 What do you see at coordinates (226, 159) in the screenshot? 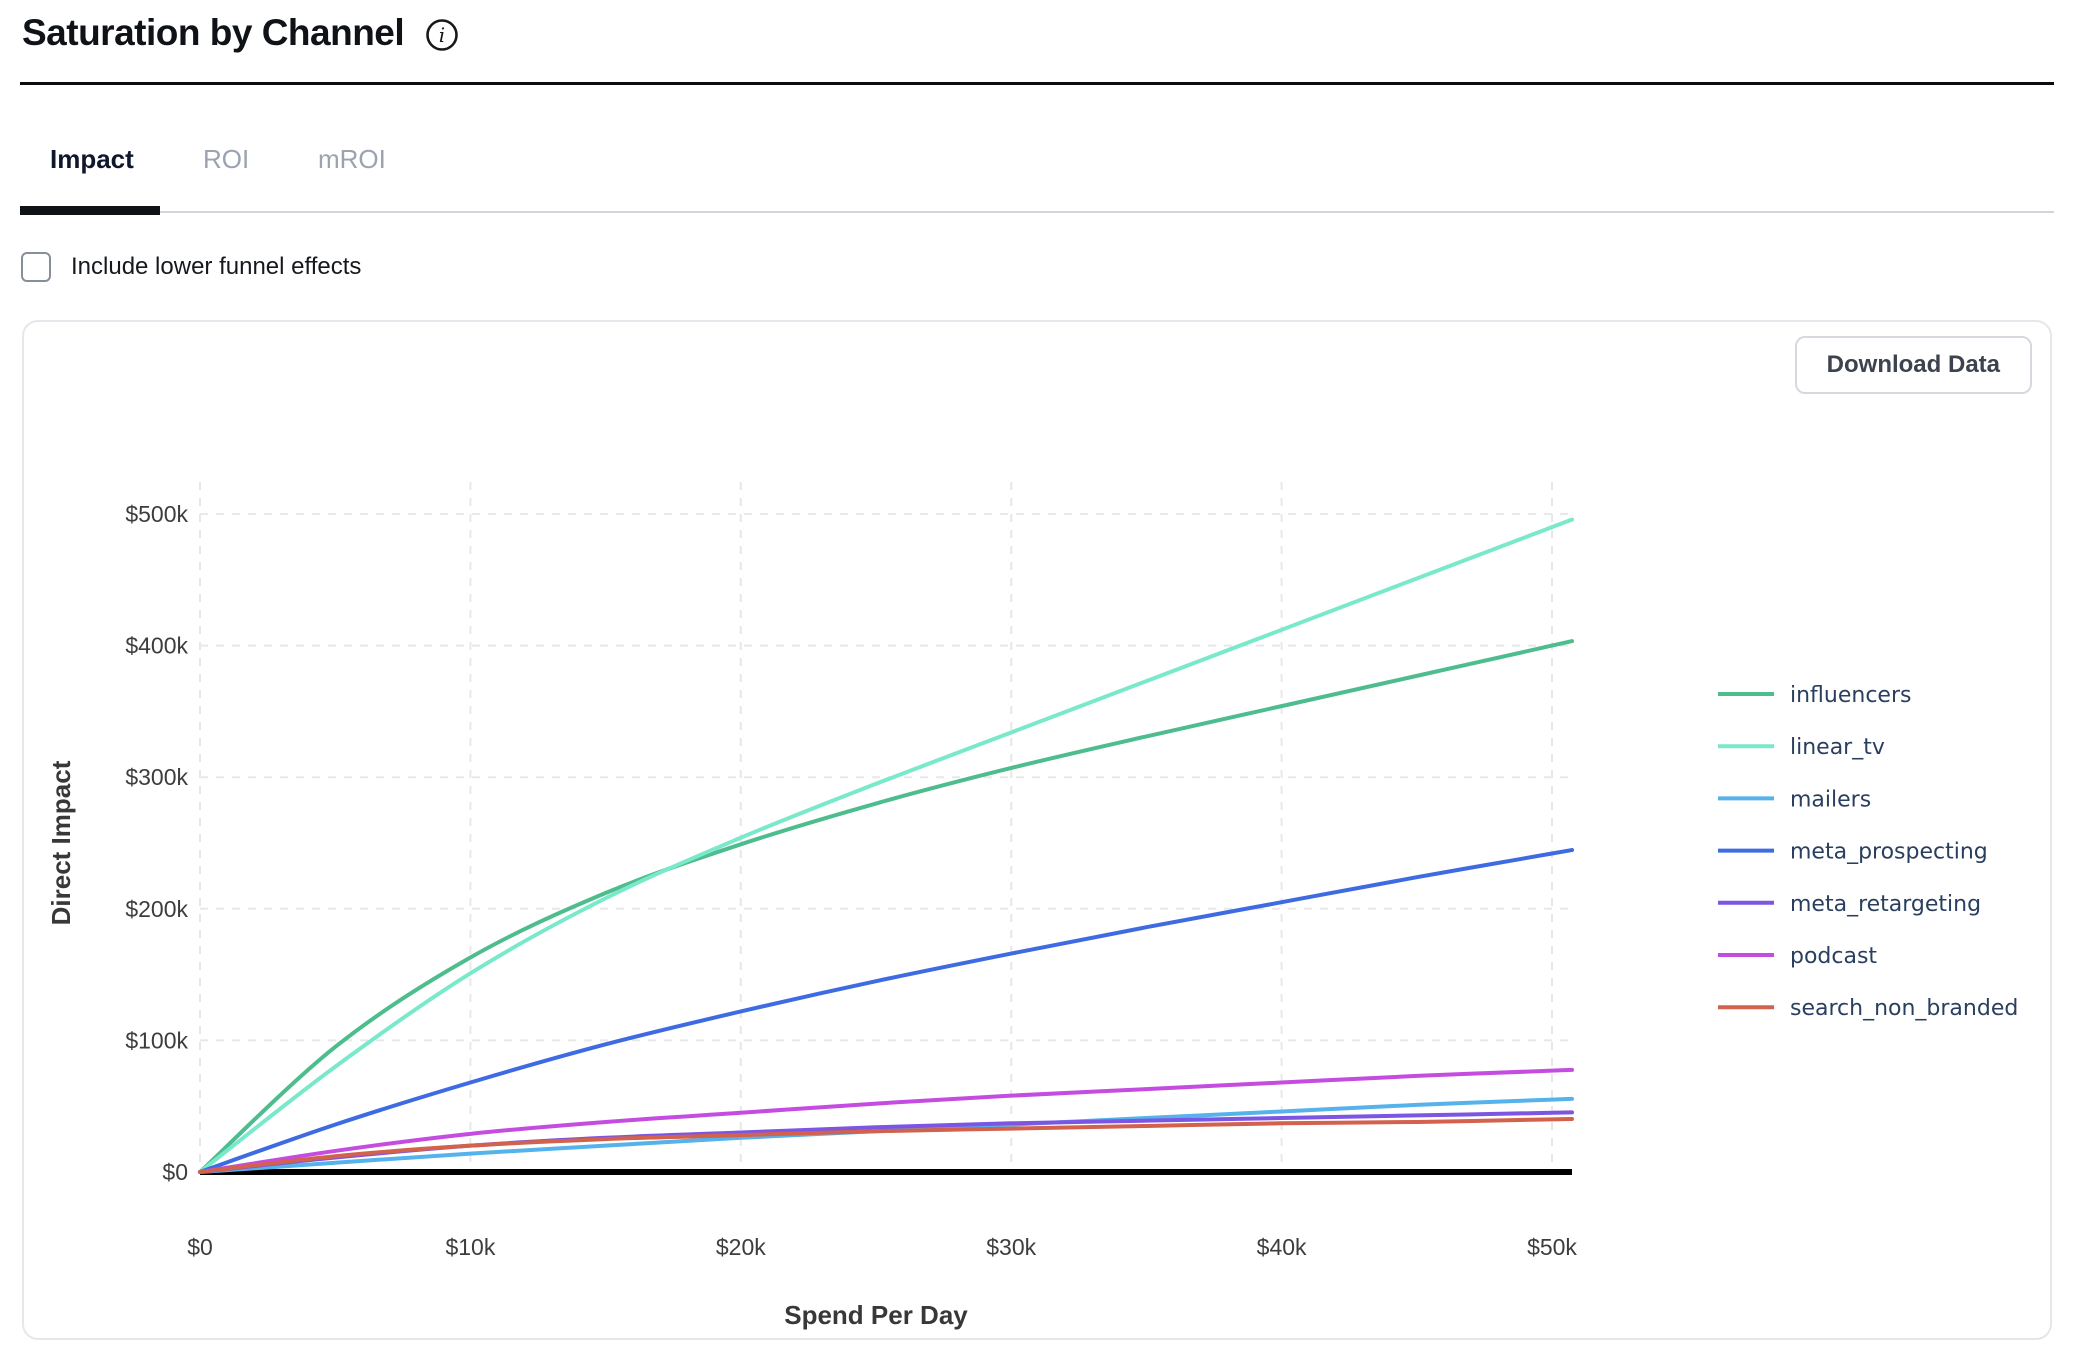
I see `tab-roi: ROI` at bounding box center [226, 159].